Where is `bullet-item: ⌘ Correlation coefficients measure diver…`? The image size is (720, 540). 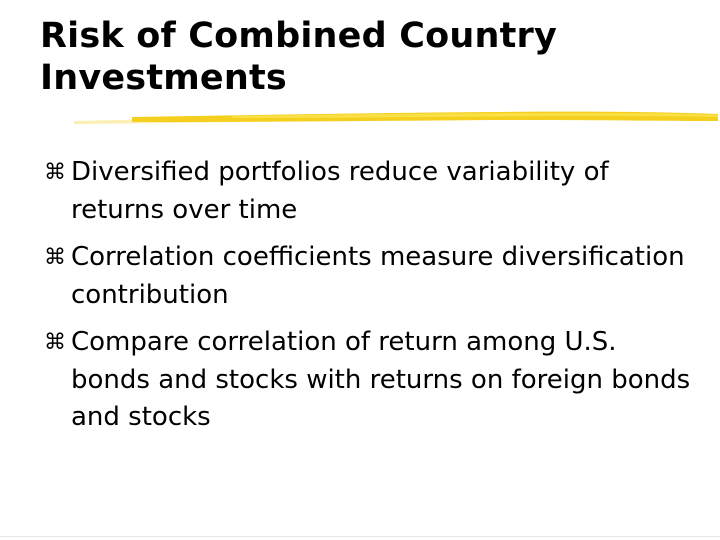 bullet-item: ⌘ Correlation coefficients measure diver… is located at coordinates (369, 276).